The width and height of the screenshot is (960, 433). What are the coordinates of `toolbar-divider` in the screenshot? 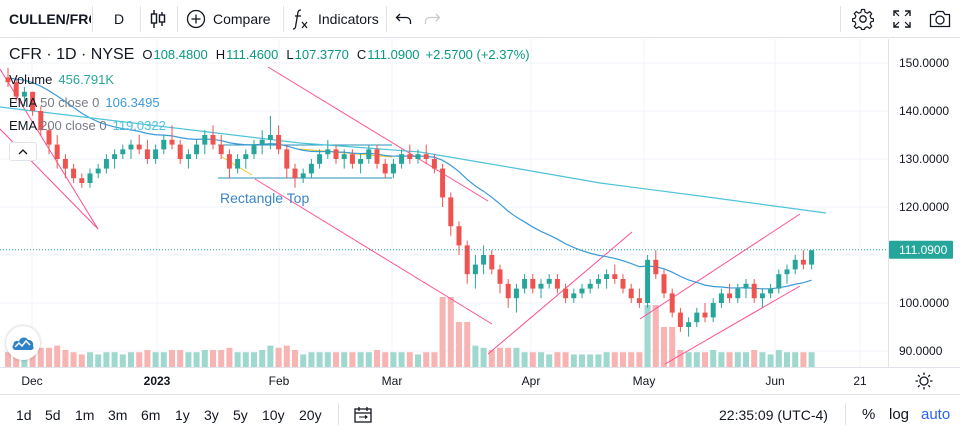 It's located at (177, 19).